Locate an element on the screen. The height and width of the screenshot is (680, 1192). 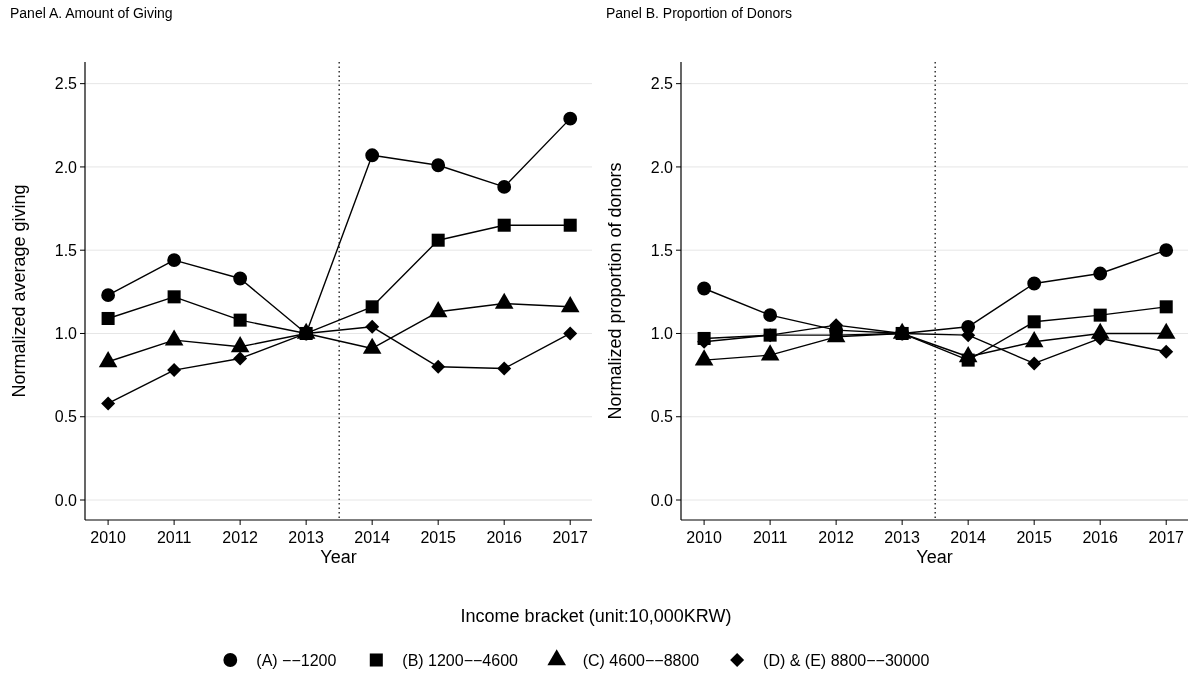
y-axis-title: Normalized average giving is located at coordinates (19, 291).